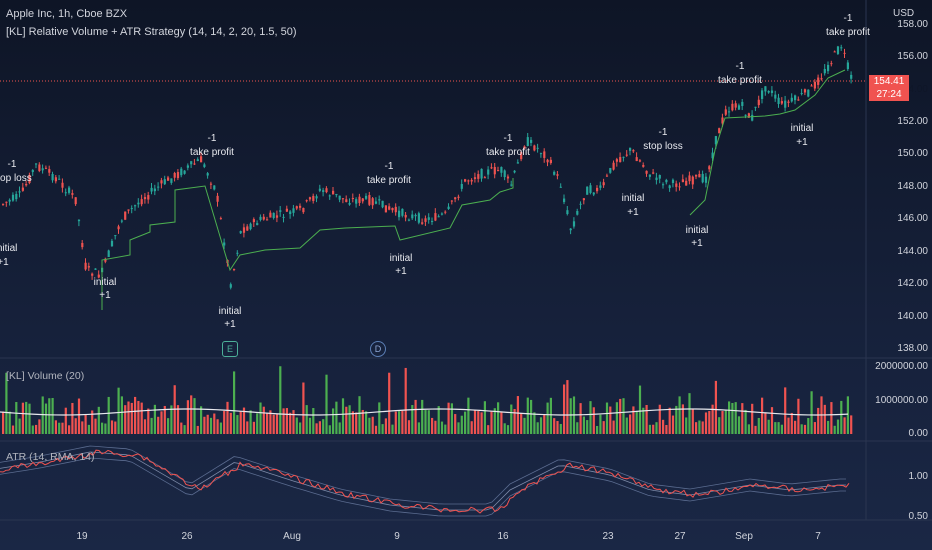 This screenshot has height=550, width=932. I want to click on volume-pane-title: [KL] Volume (20), so click(45, 376).